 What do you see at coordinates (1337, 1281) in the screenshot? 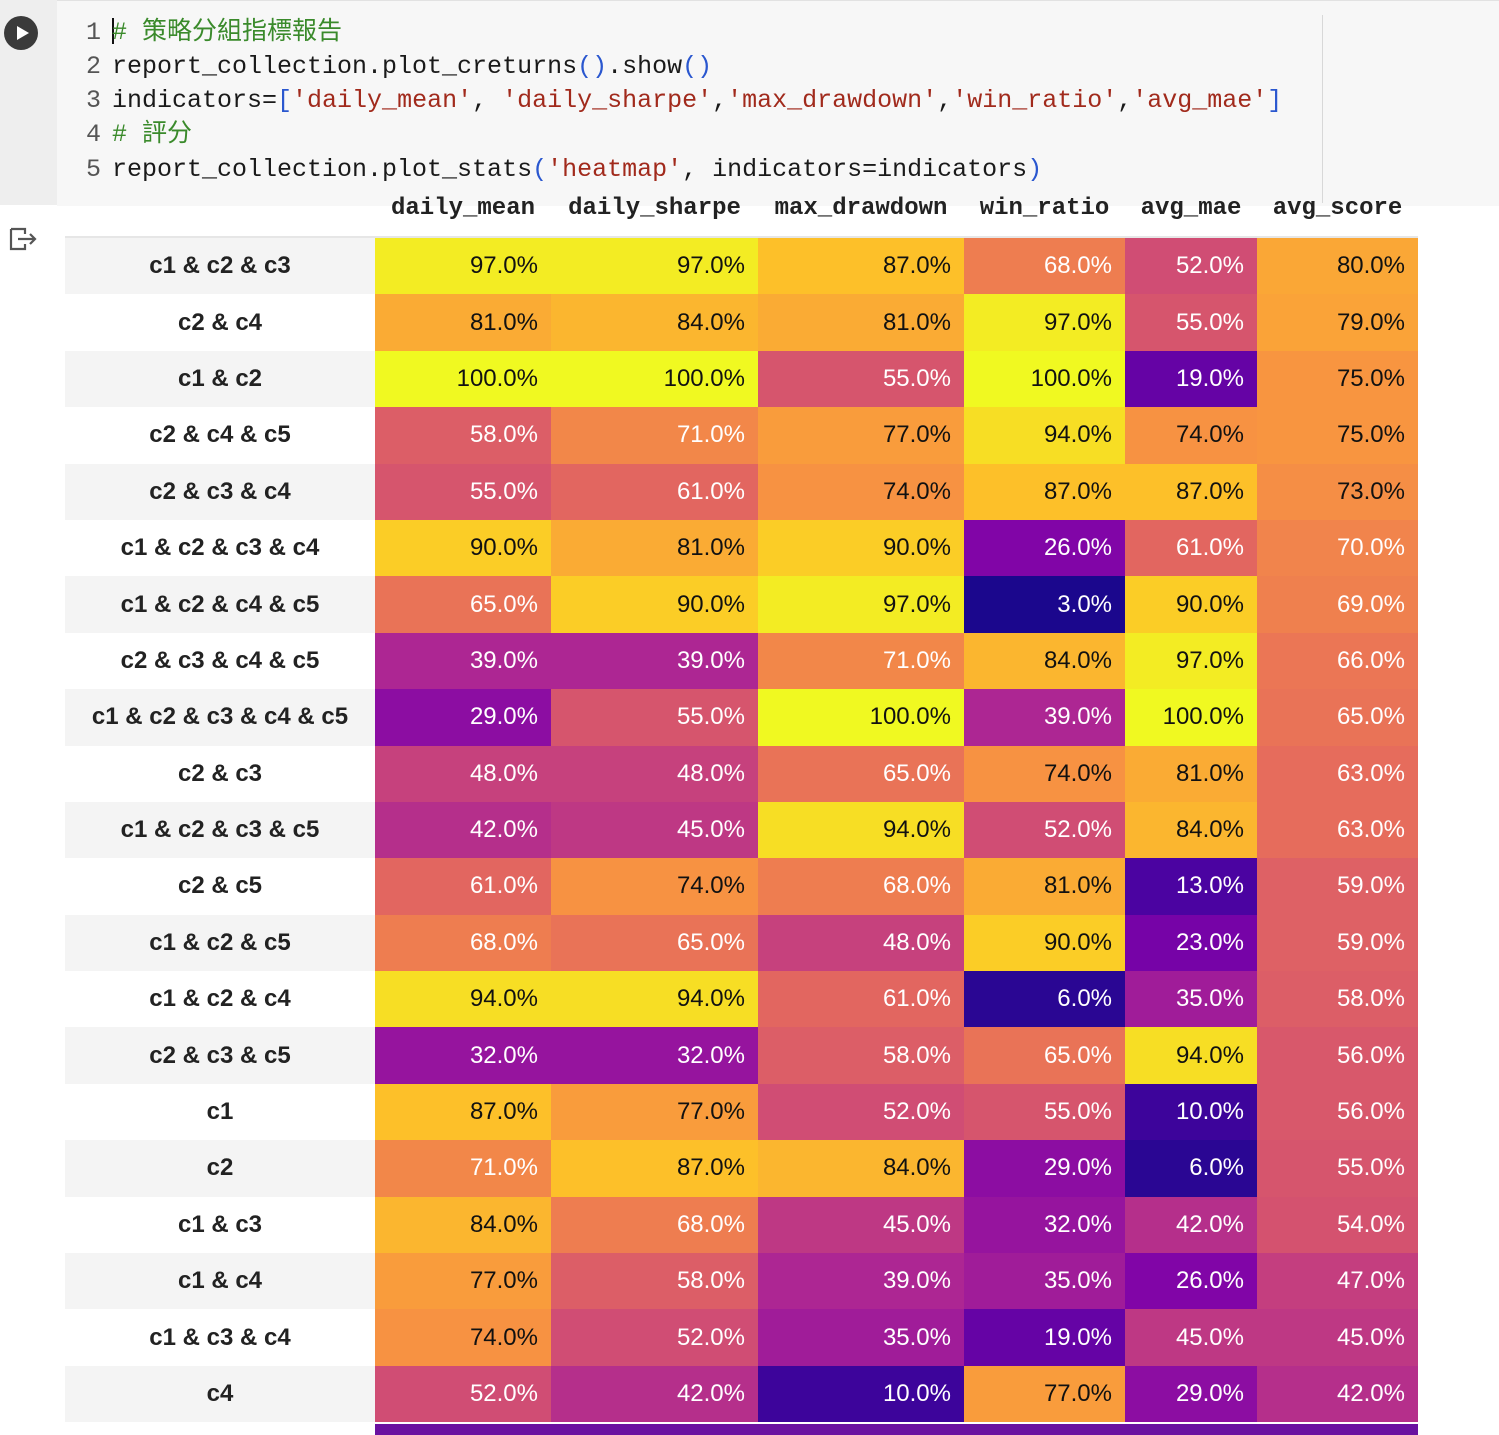
I see `heatmap-cell: 47.0%` at bounding box center [1337, 1281].